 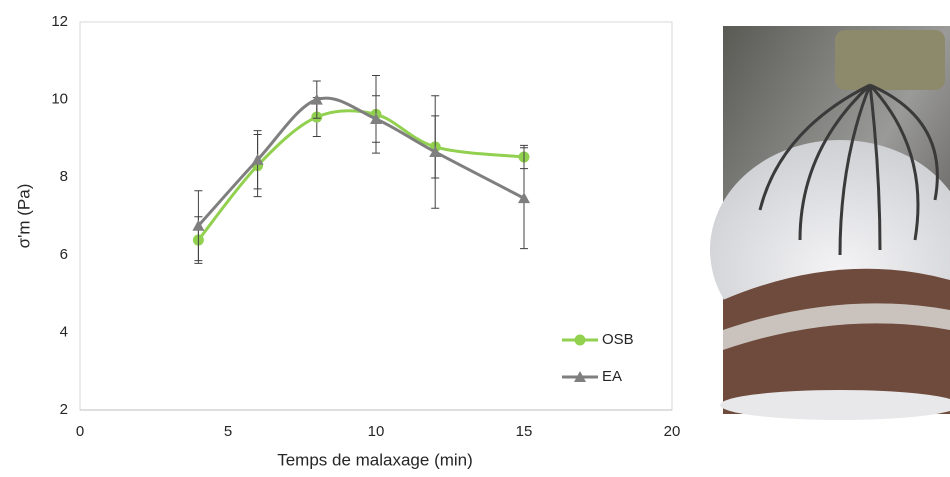 I want to click on y-tick-label: 12, so click(x=59, y=21).